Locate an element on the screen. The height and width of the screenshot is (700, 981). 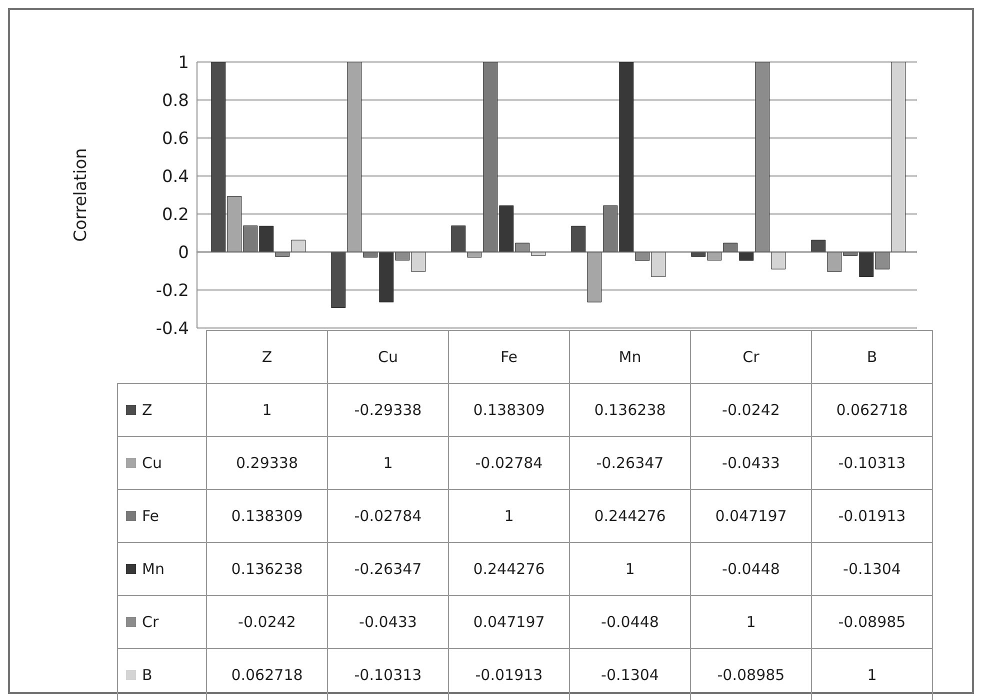
legend-label: Cu is located at coordinates (162, 463).